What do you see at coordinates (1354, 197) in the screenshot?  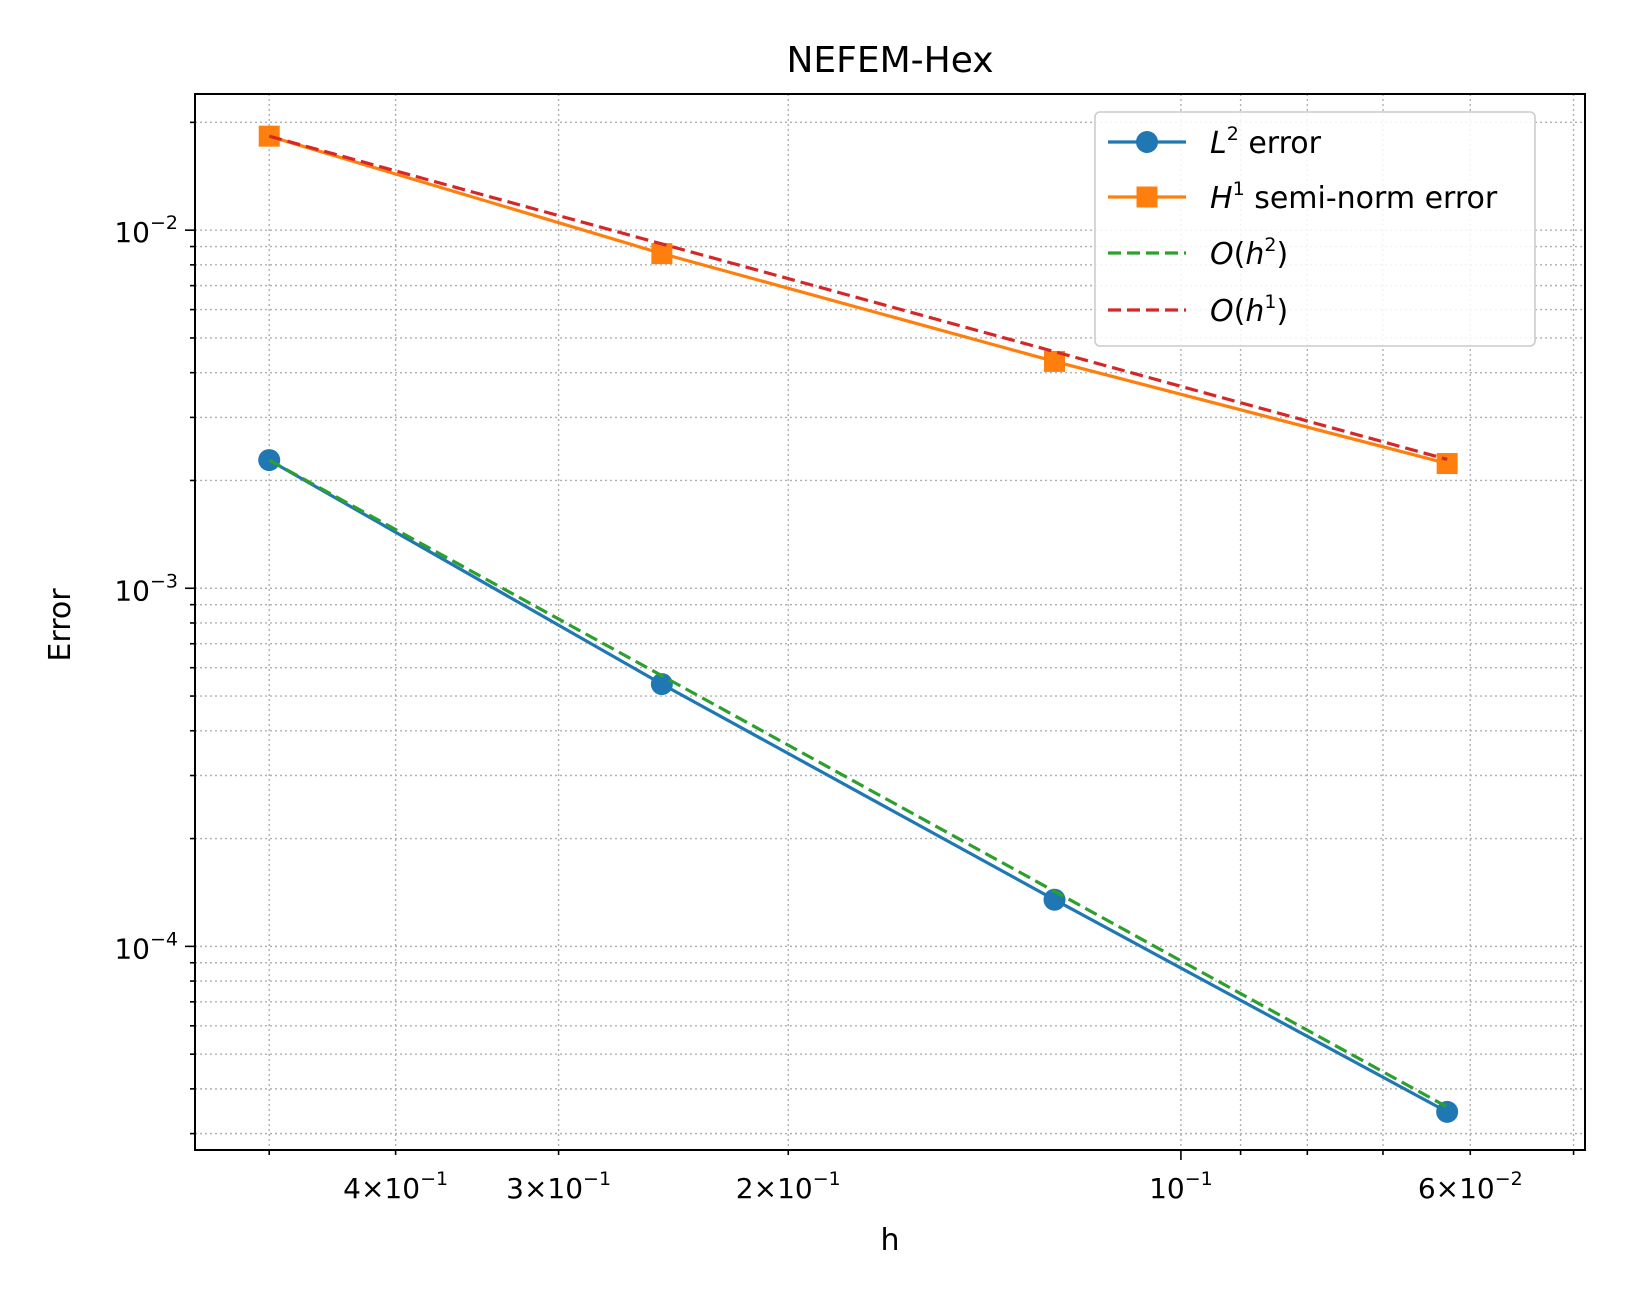 I see `legend-label-2: H1 semi-norm error` at bounding box center [1354, 197].